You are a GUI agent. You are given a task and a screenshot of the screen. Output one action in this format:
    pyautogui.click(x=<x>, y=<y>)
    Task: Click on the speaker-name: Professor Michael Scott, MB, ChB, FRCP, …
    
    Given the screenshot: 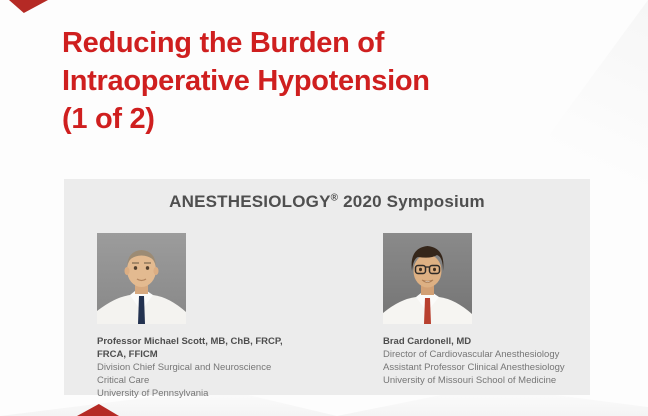 What is the action you would take?
    pyautogui.click(x=190, y=348)
    